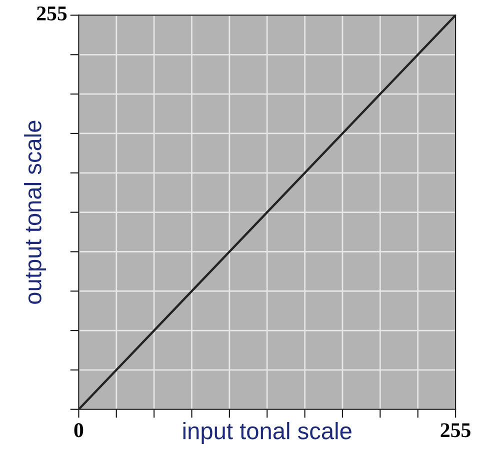 The image size is (477, 476). Describe the element at coordinates (267, 433) in the screenshot. I see `x-axis-title: input tonal scale` at that location.